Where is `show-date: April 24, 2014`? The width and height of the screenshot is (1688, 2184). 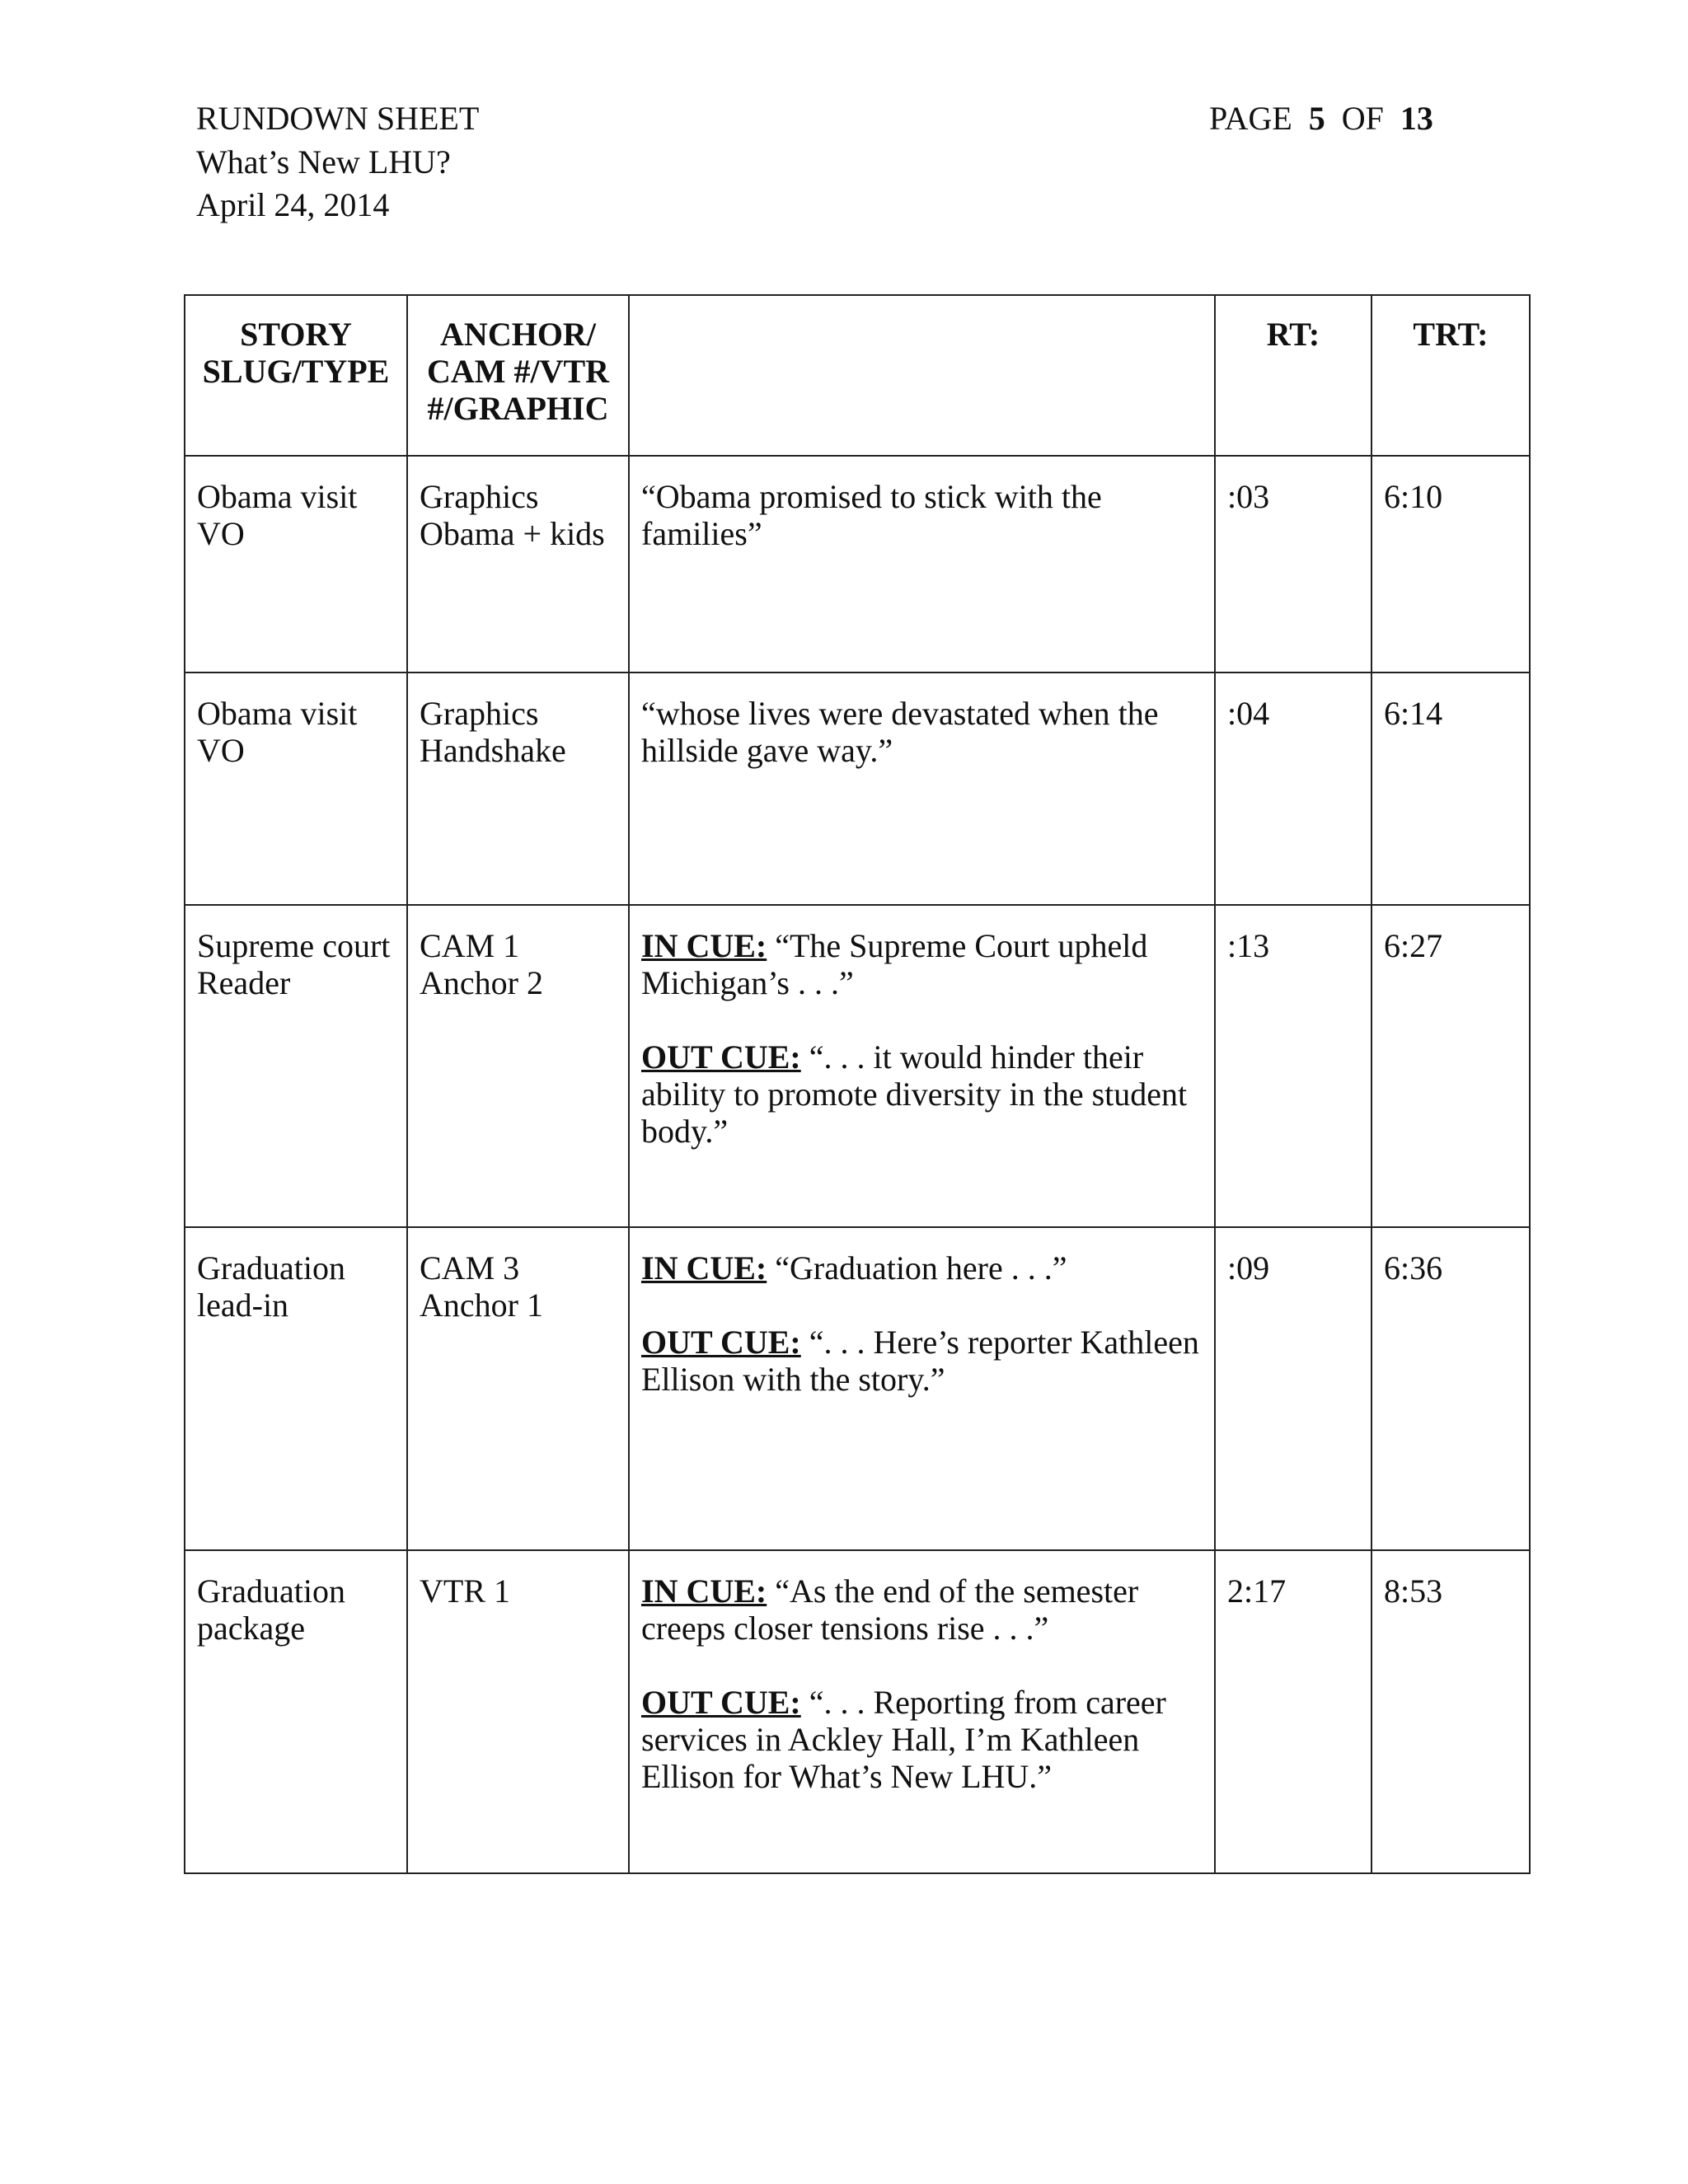 show-date: April 24, 2014 is located at coordinates (293, 204).